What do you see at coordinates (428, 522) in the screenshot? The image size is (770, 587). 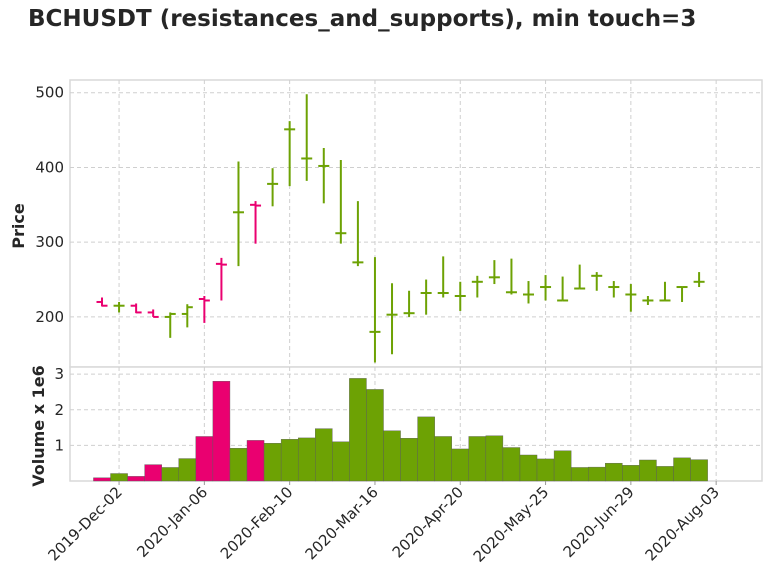 I see `x-tick-label: 2020-Apr-20` at bounding box center [428, 522].